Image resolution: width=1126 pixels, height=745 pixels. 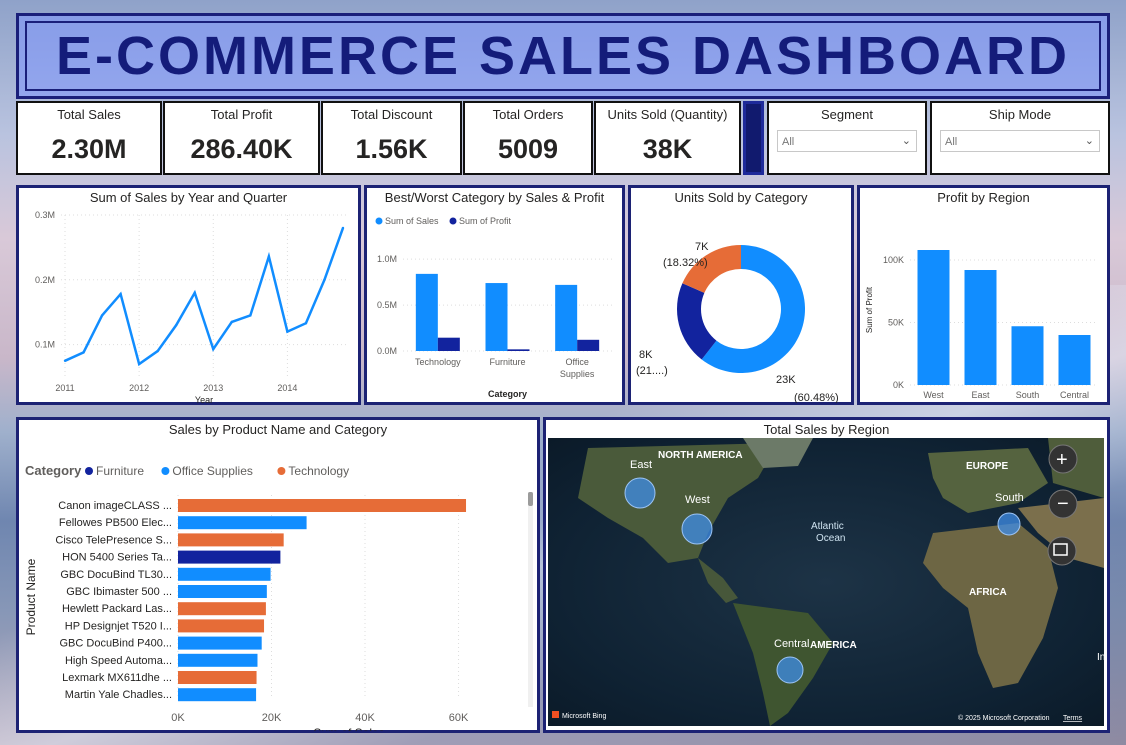 I want to click on landmass-north-america, so click(x=678, y=503).